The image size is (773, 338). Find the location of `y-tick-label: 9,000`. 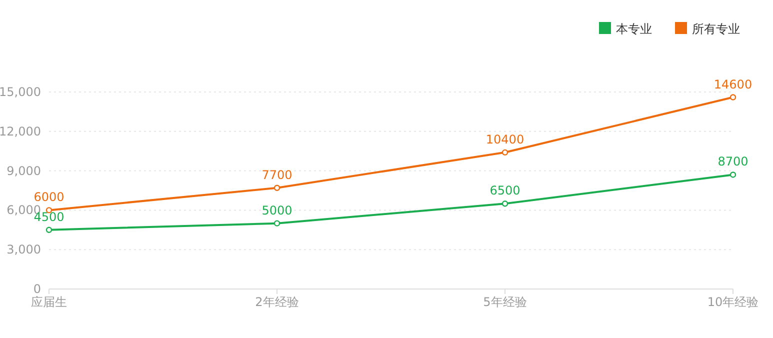

y-tick-label: 9,000 is located at coordinates (23, 171).